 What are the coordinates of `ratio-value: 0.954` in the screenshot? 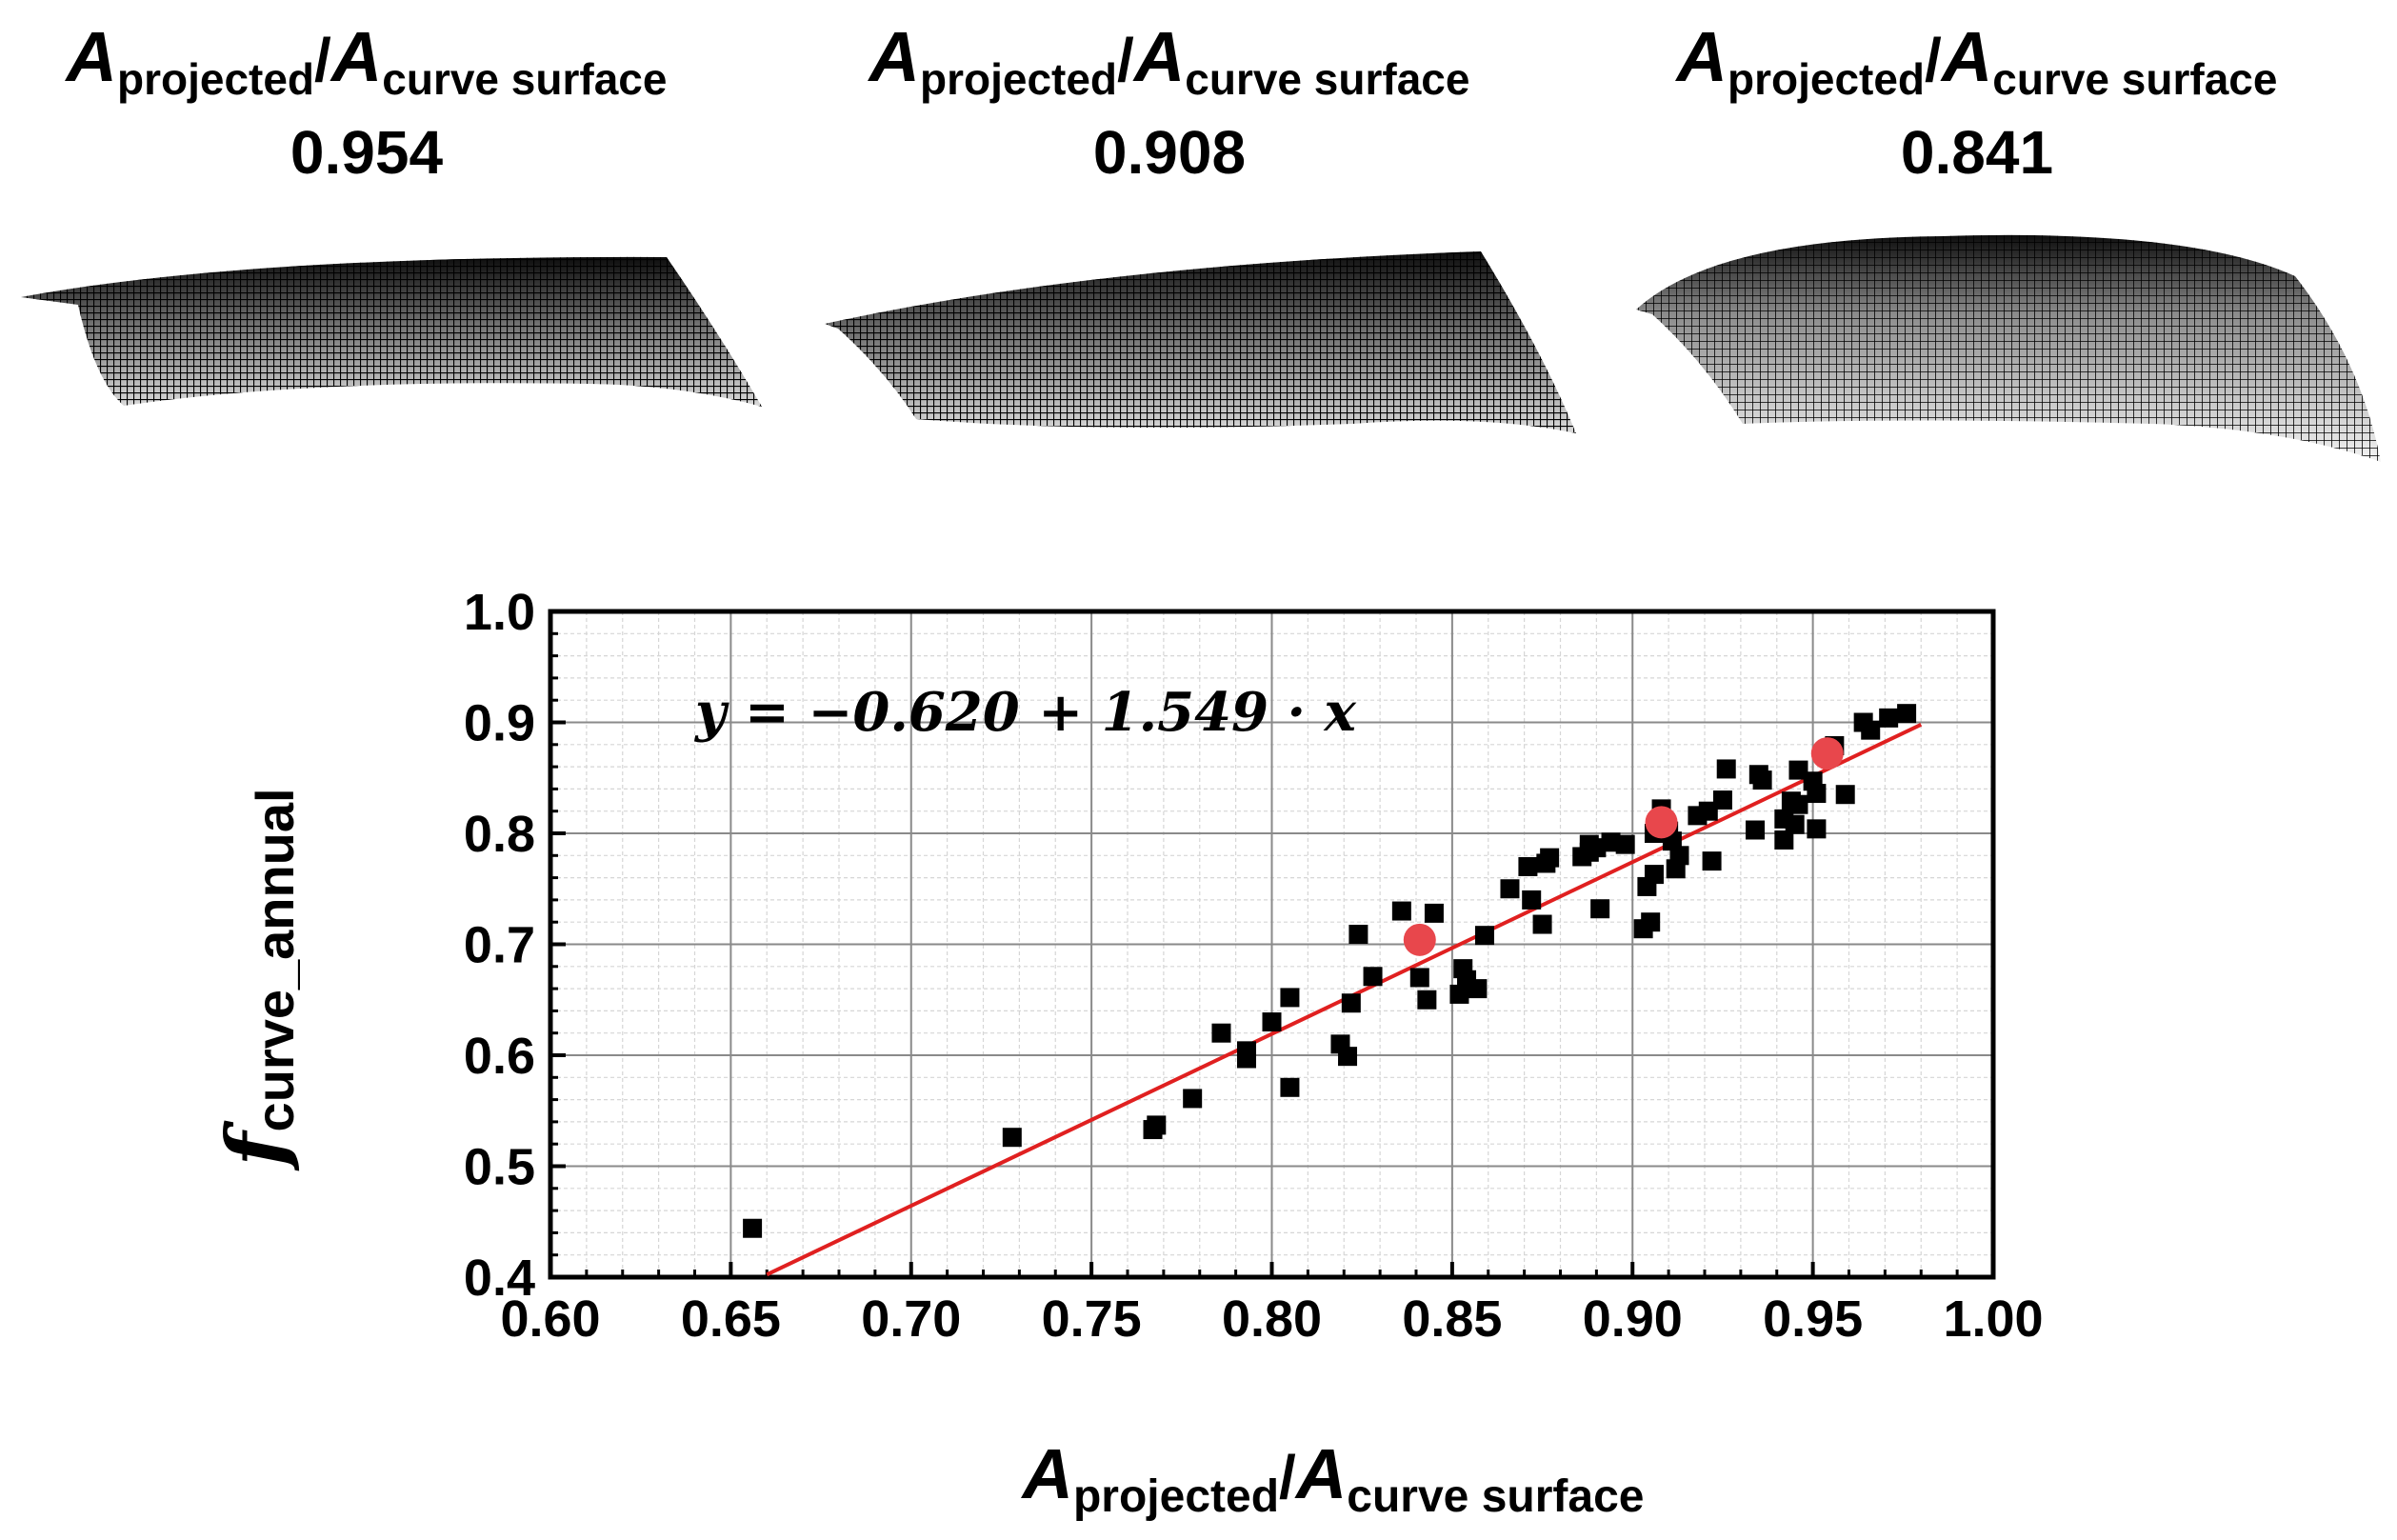 It's located at (367, 152).